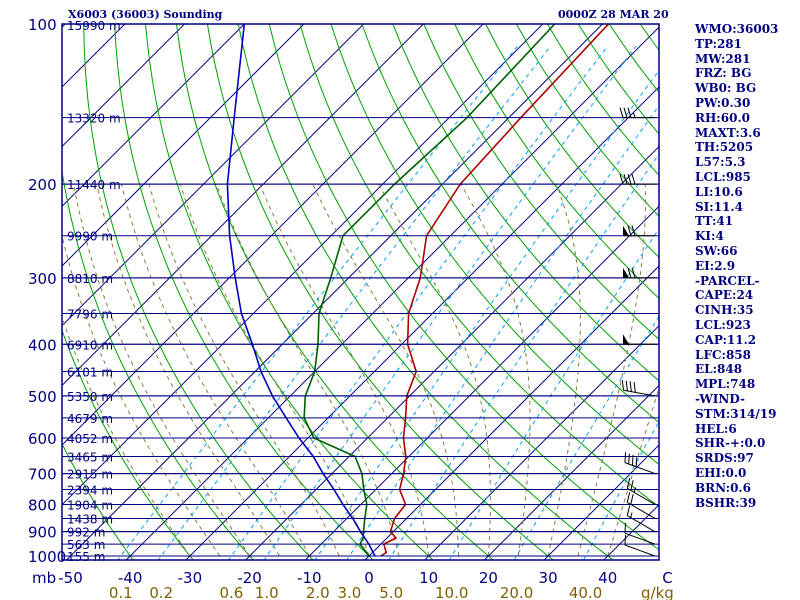 The image size is (800, 600). What do you see at coordinates (715, 265) in the screenshot?
I see `stat-line: EI:2.9` at bounding box center [715, 265].